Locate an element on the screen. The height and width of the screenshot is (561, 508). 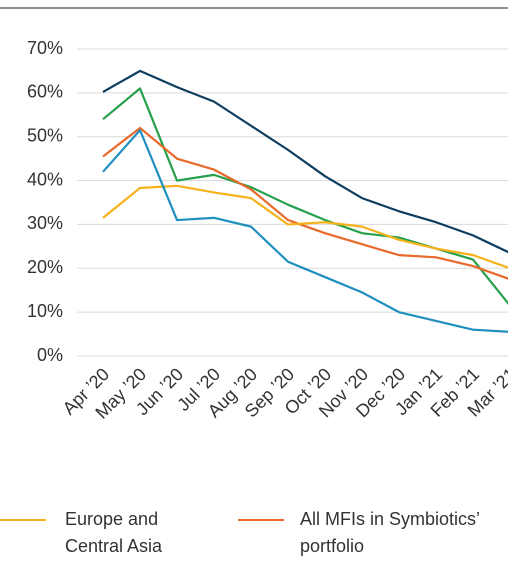
y-tick-label: 20% is located at coordinates (45, 267).